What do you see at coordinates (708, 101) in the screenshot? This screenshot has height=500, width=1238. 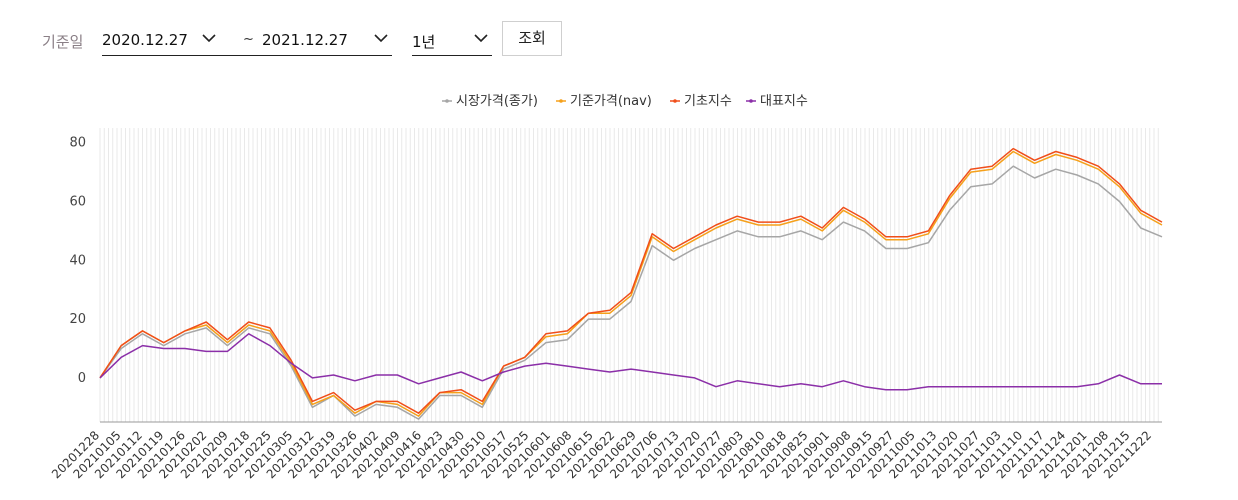 I see `legend-label: 기초지수` at bounding box center [708, 101].